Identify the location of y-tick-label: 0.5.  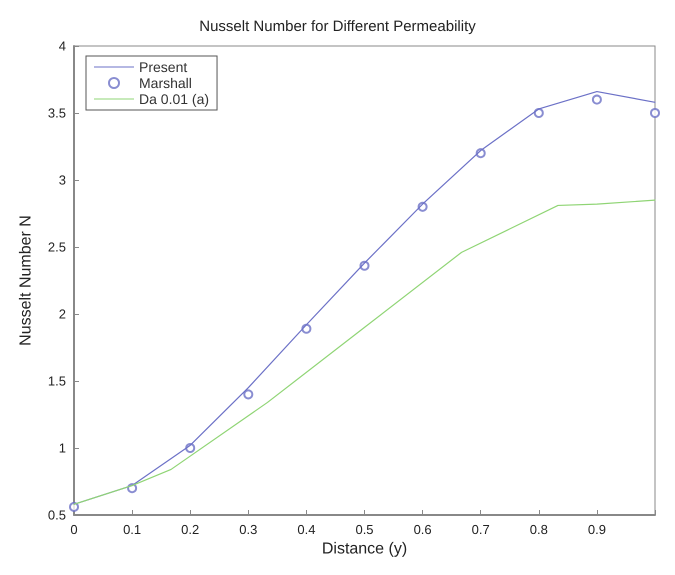
(57, 515).